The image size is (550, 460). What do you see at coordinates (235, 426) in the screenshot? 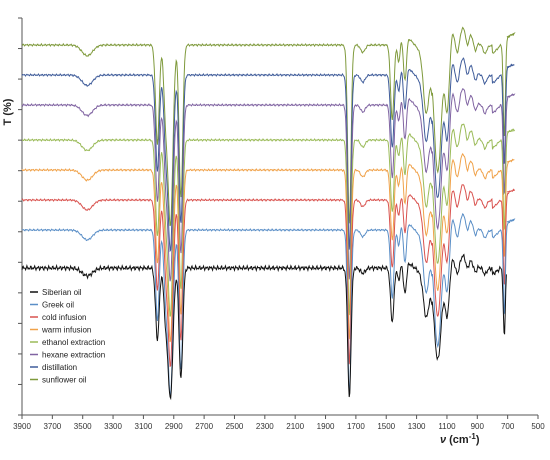
I see `x-tick-label: 2500` at bounding box center [235, 426].